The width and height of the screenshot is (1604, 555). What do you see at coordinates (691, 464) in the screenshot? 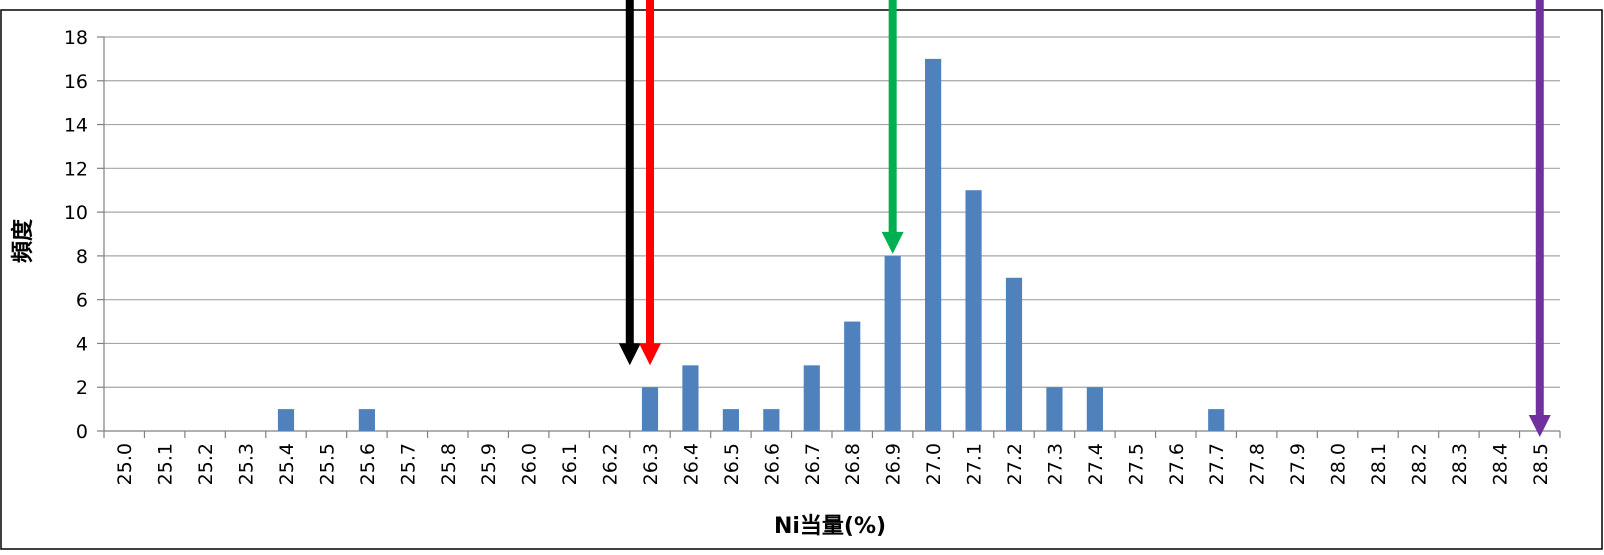
I see `x-tick-label: 26.4` at bounding box center [691, 464].